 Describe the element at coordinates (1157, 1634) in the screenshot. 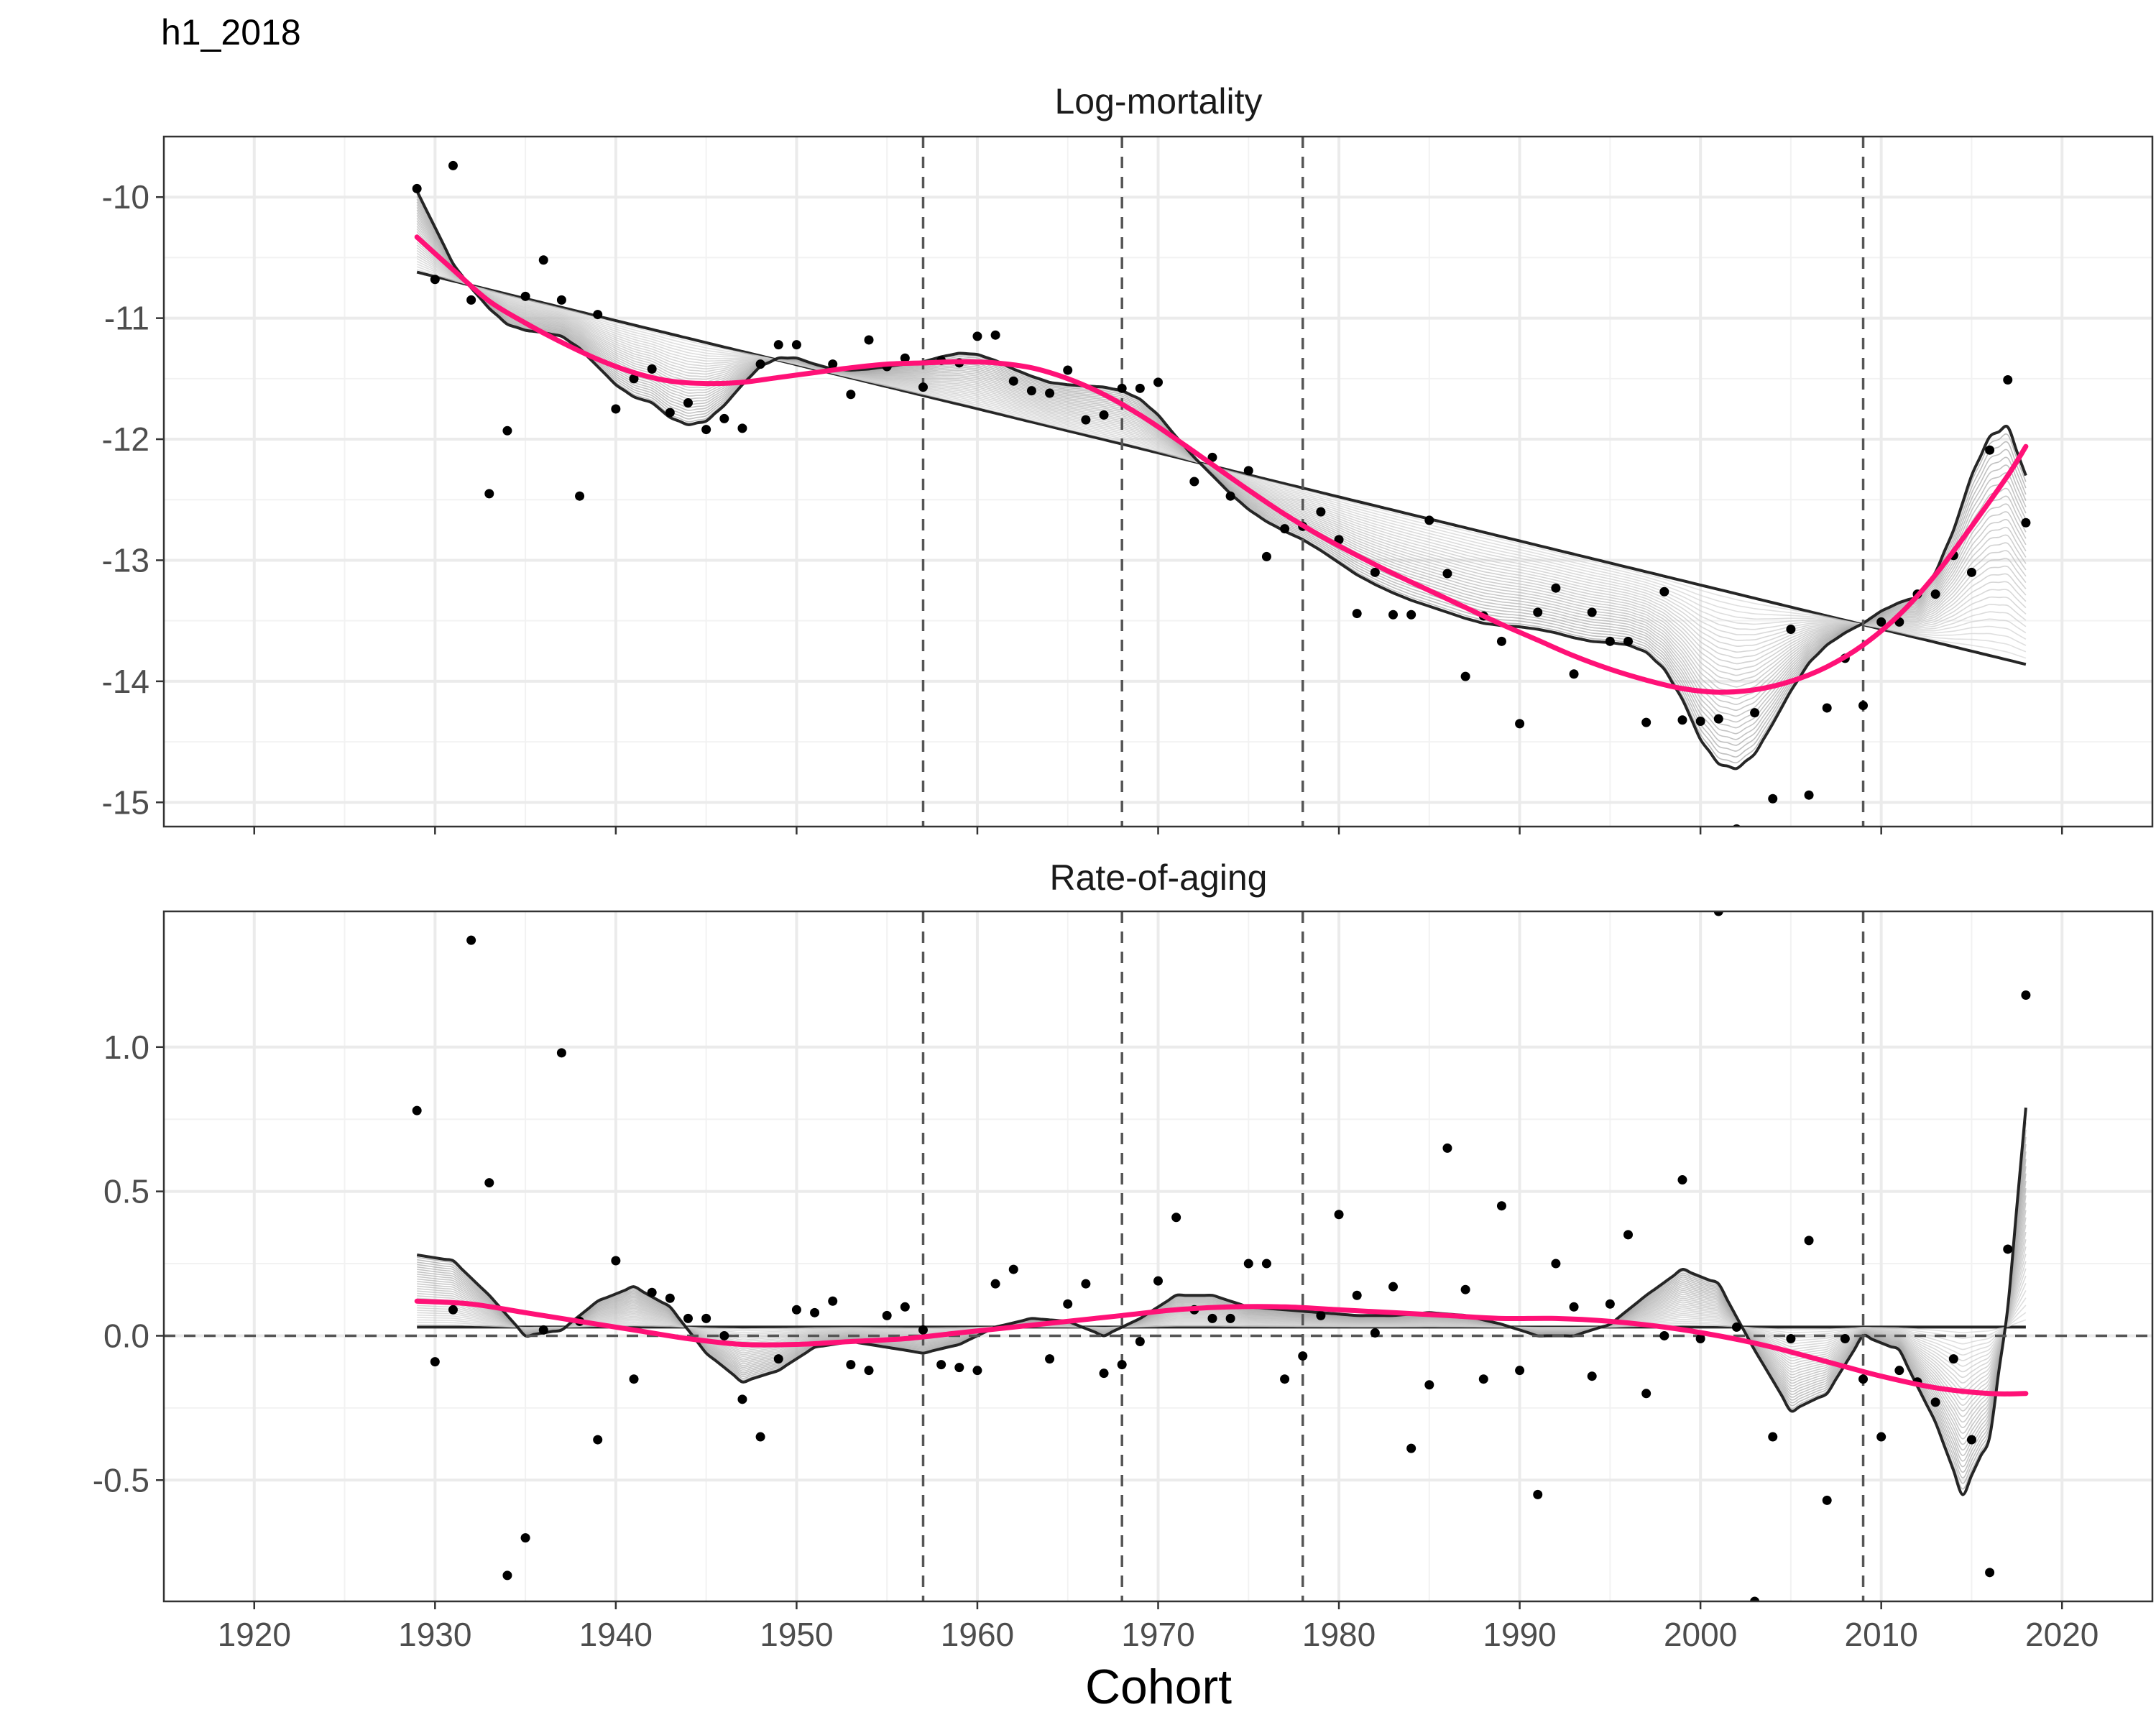

I see `x-tick-label: 1970` at that location.